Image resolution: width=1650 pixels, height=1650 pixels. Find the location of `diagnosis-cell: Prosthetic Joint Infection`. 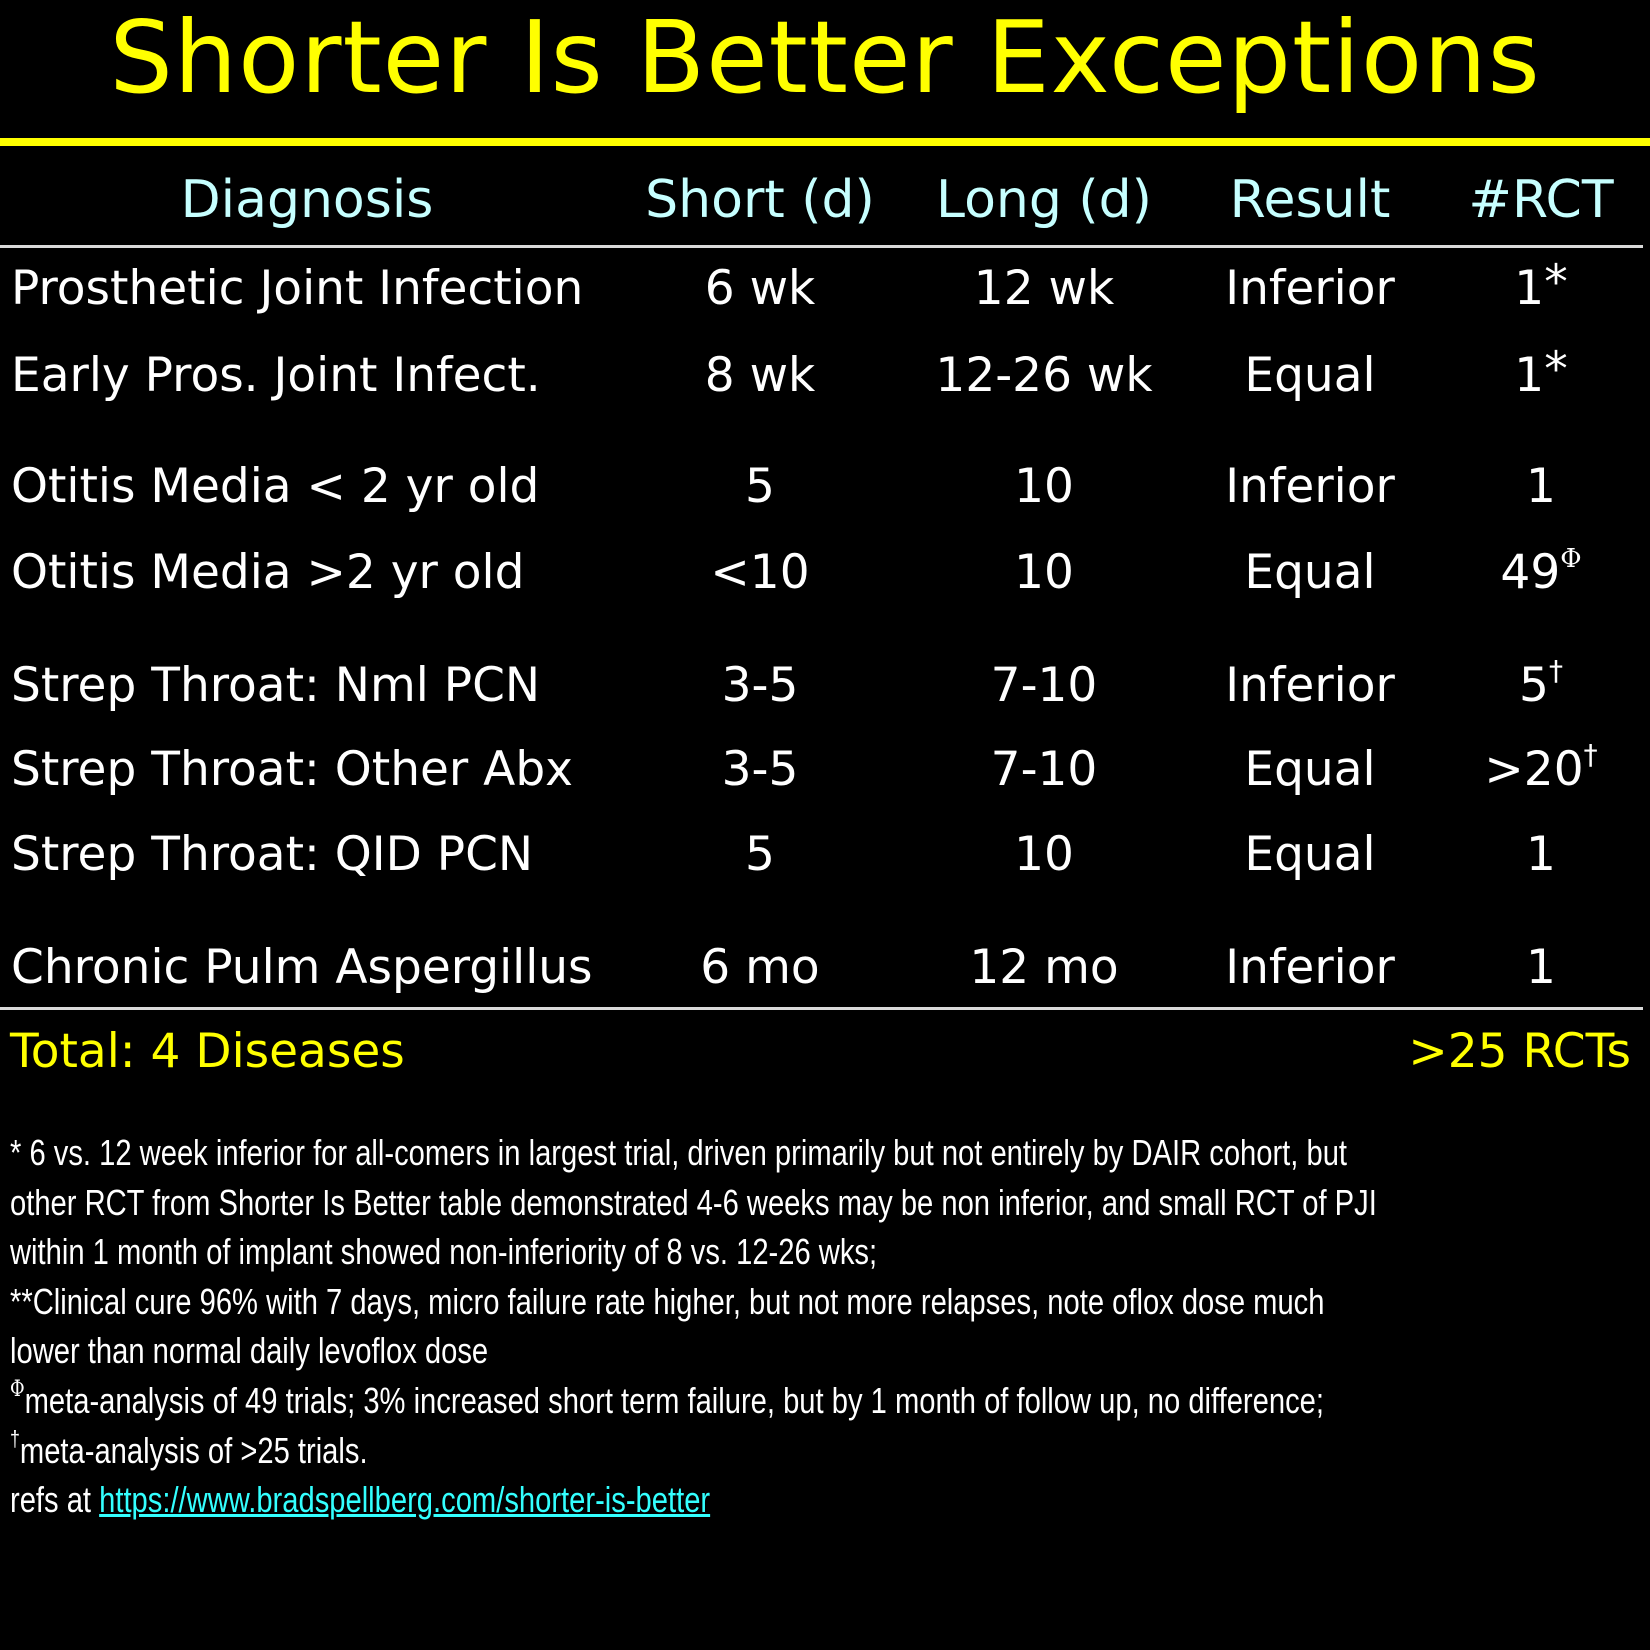

diagnosis-cell: Prosthetic Joint Infection is located at coordinates (297, 288).